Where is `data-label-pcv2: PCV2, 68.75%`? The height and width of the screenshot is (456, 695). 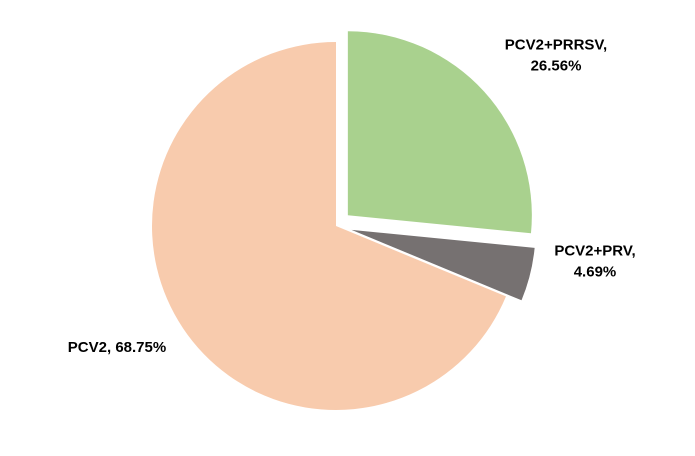 data-label-pcv2: PCV2, 68.75% is located at coordinates (117, 347).